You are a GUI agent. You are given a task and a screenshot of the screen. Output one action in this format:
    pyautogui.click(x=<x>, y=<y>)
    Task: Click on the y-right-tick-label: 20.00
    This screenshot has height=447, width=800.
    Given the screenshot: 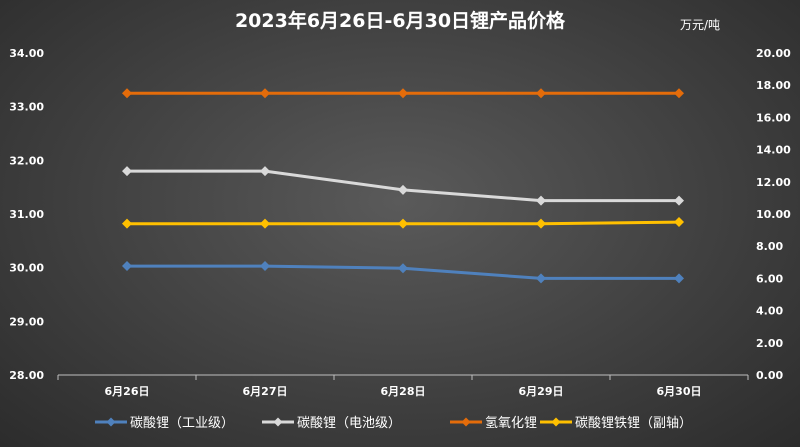 What is the action you would take?
    pyautogui.click(x=773, y=53)
    